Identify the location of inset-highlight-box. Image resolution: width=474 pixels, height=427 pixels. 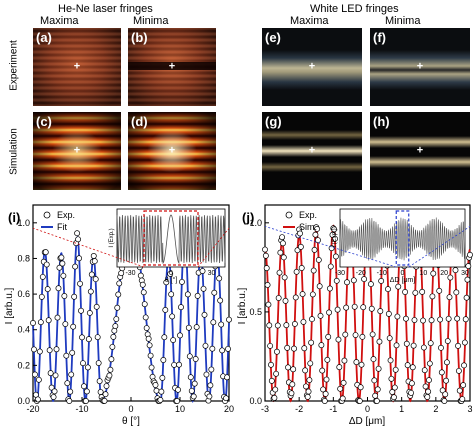
(171, 238).